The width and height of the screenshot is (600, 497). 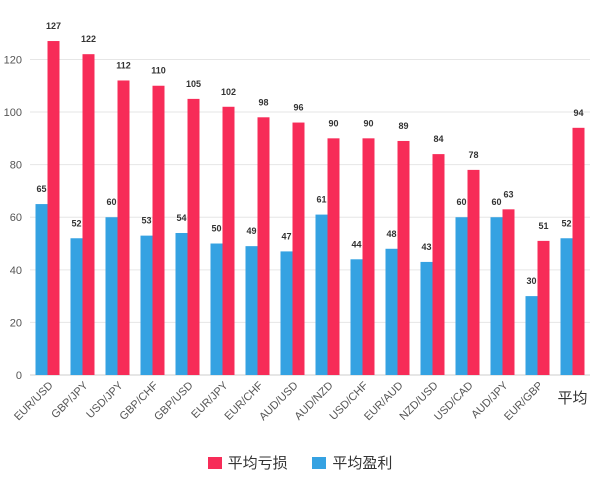 I want to click on data-label-loss: 122, so click(x=88, y=39).